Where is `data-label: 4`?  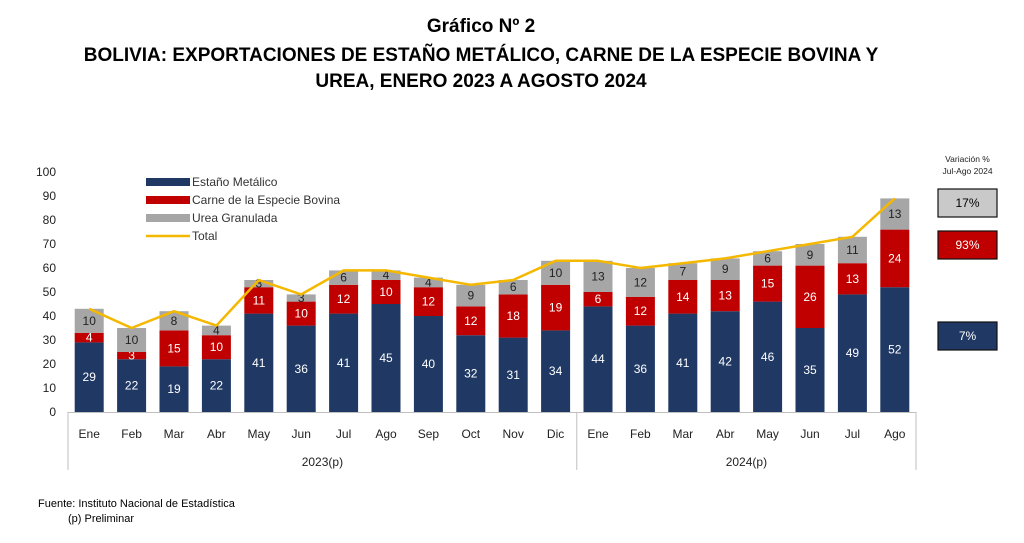 data-label: 4 is located at coordinates (216, 330).